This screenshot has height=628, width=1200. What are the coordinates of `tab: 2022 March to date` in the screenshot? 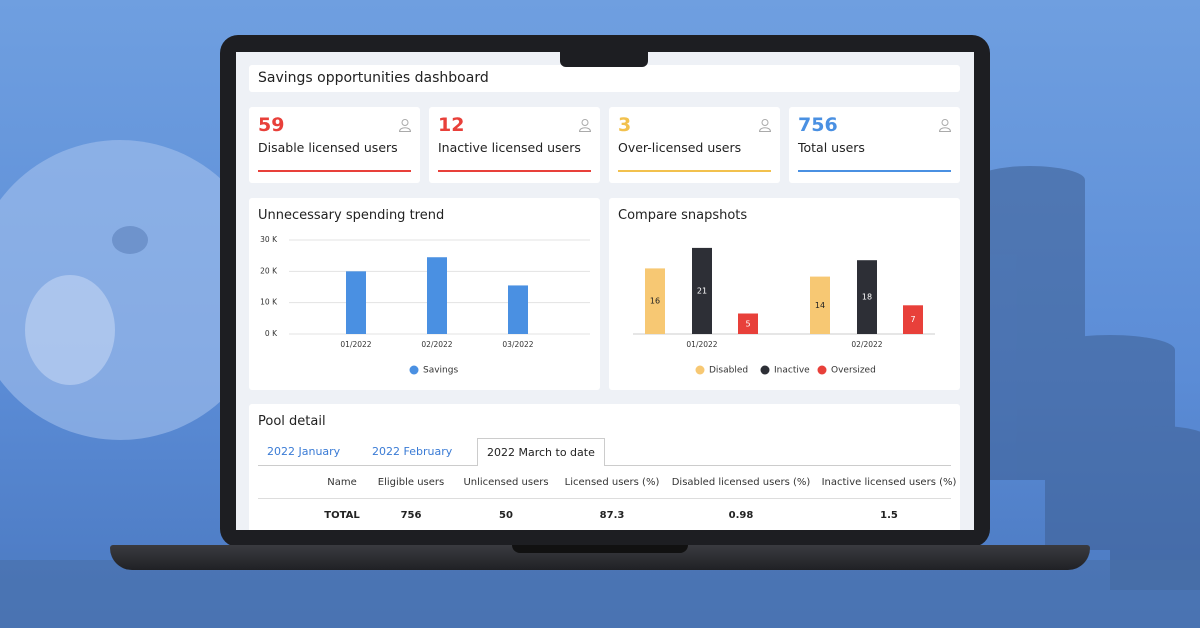 It's located at (541, 452).